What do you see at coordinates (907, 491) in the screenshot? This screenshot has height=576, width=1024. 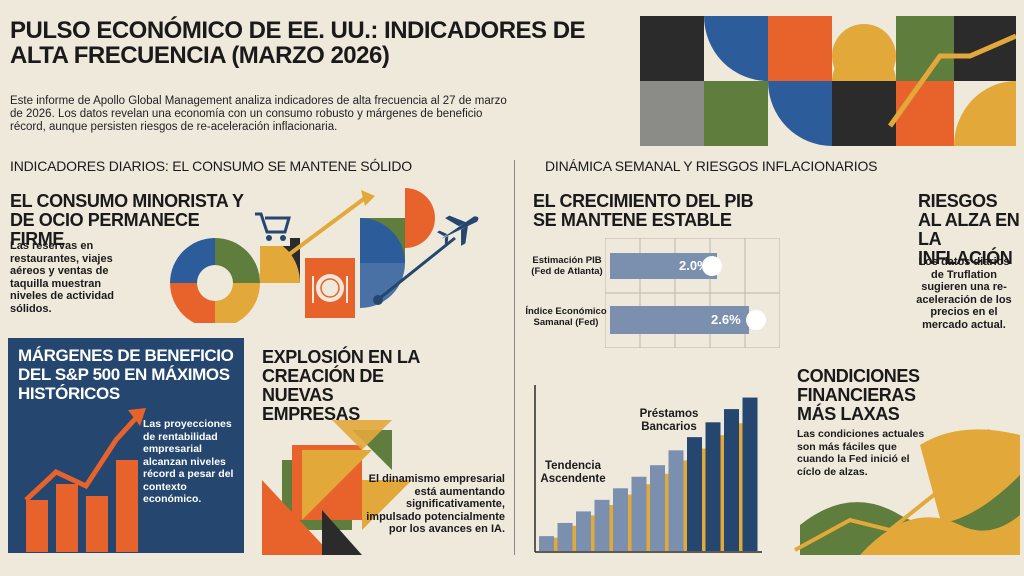 I see `condiciones-illustration` at bounding box center [907, 491].